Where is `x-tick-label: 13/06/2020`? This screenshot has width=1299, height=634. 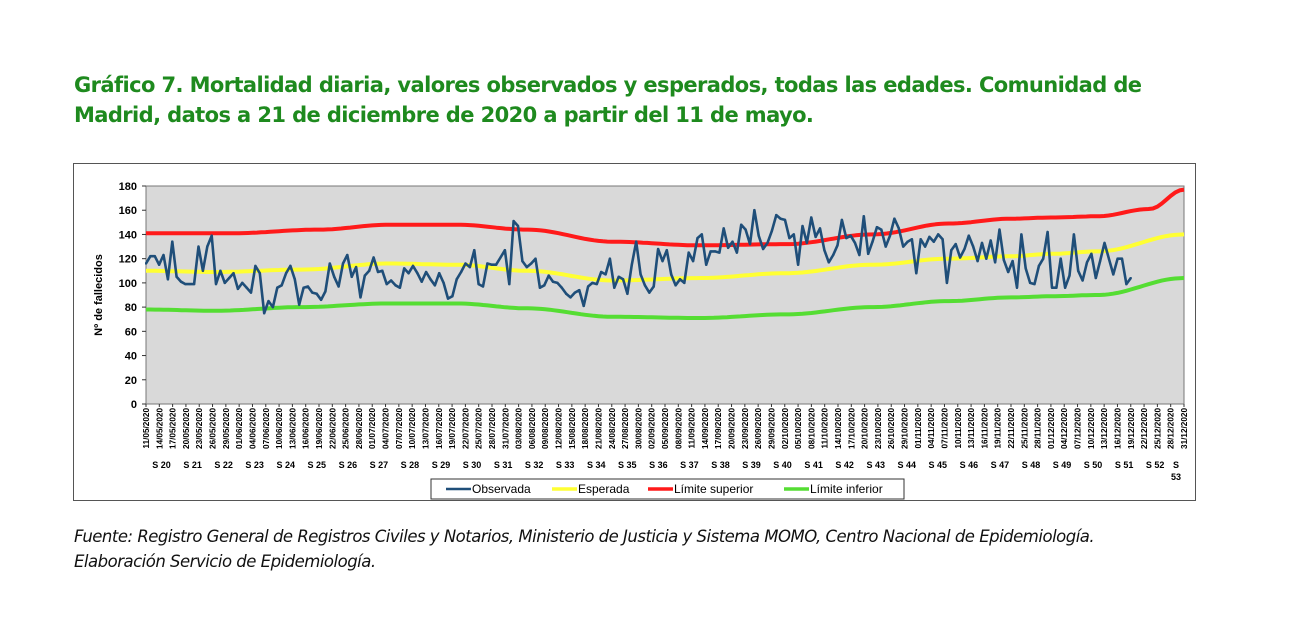 x-tick-label: 13/06/2020 is located at coordinates (292, 428).